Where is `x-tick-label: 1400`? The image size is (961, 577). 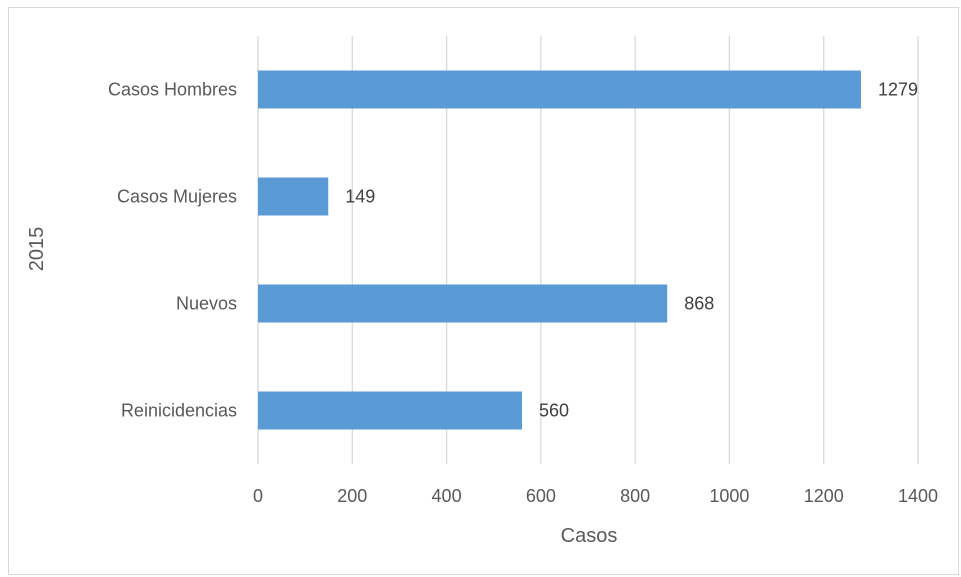 x-tick-label: 1400 is located at coordinates (918, 496).